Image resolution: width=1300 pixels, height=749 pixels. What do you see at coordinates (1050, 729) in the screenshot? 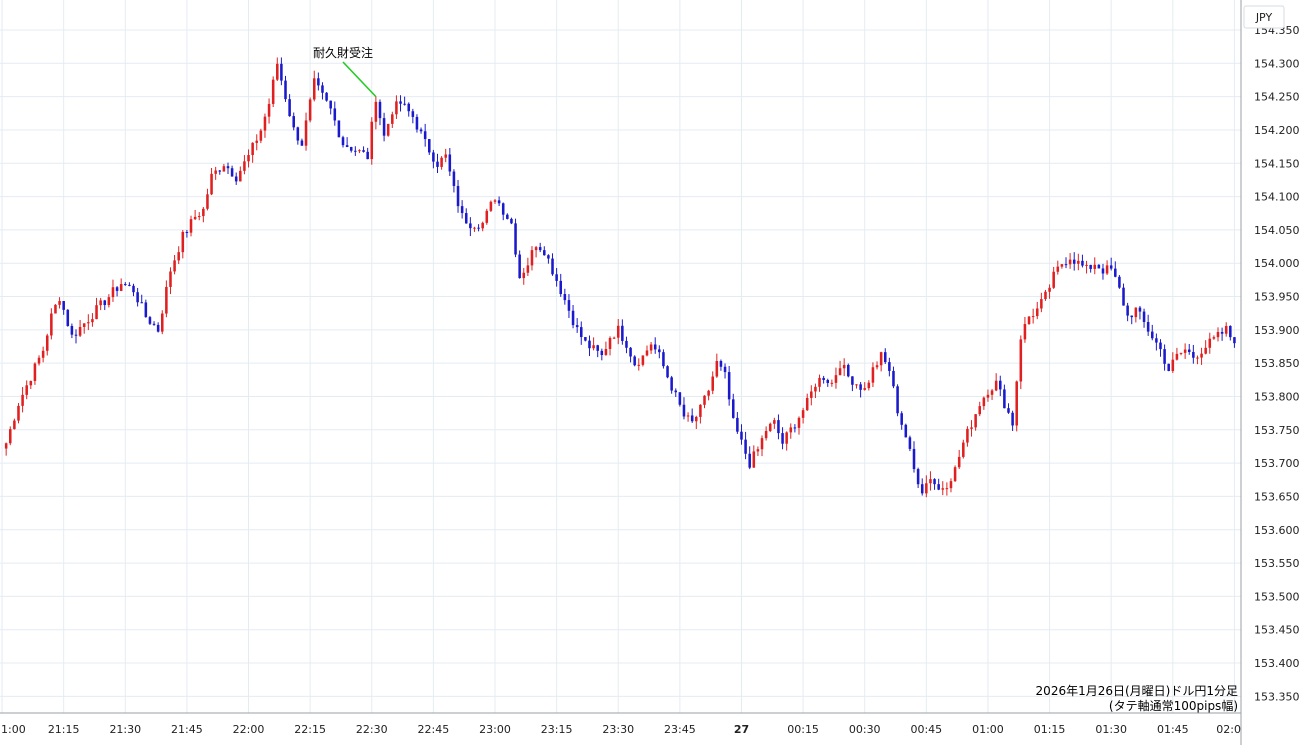
I see `time-tick-label: 01:15` at bounding box center [1050, 729].